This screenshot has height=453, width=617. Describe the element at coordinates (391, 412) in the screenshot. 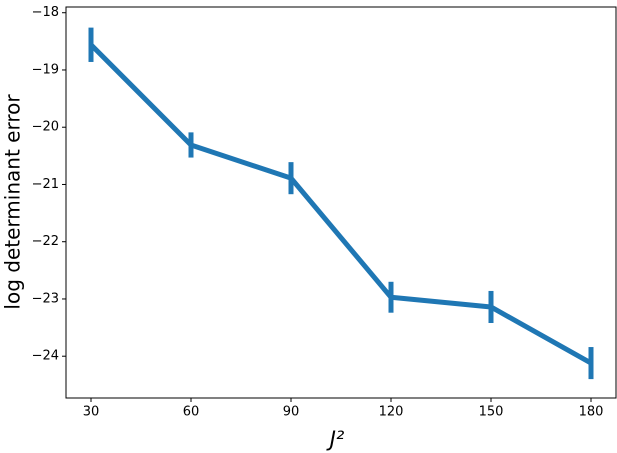

I see `x-tick-label: 120` at that location.